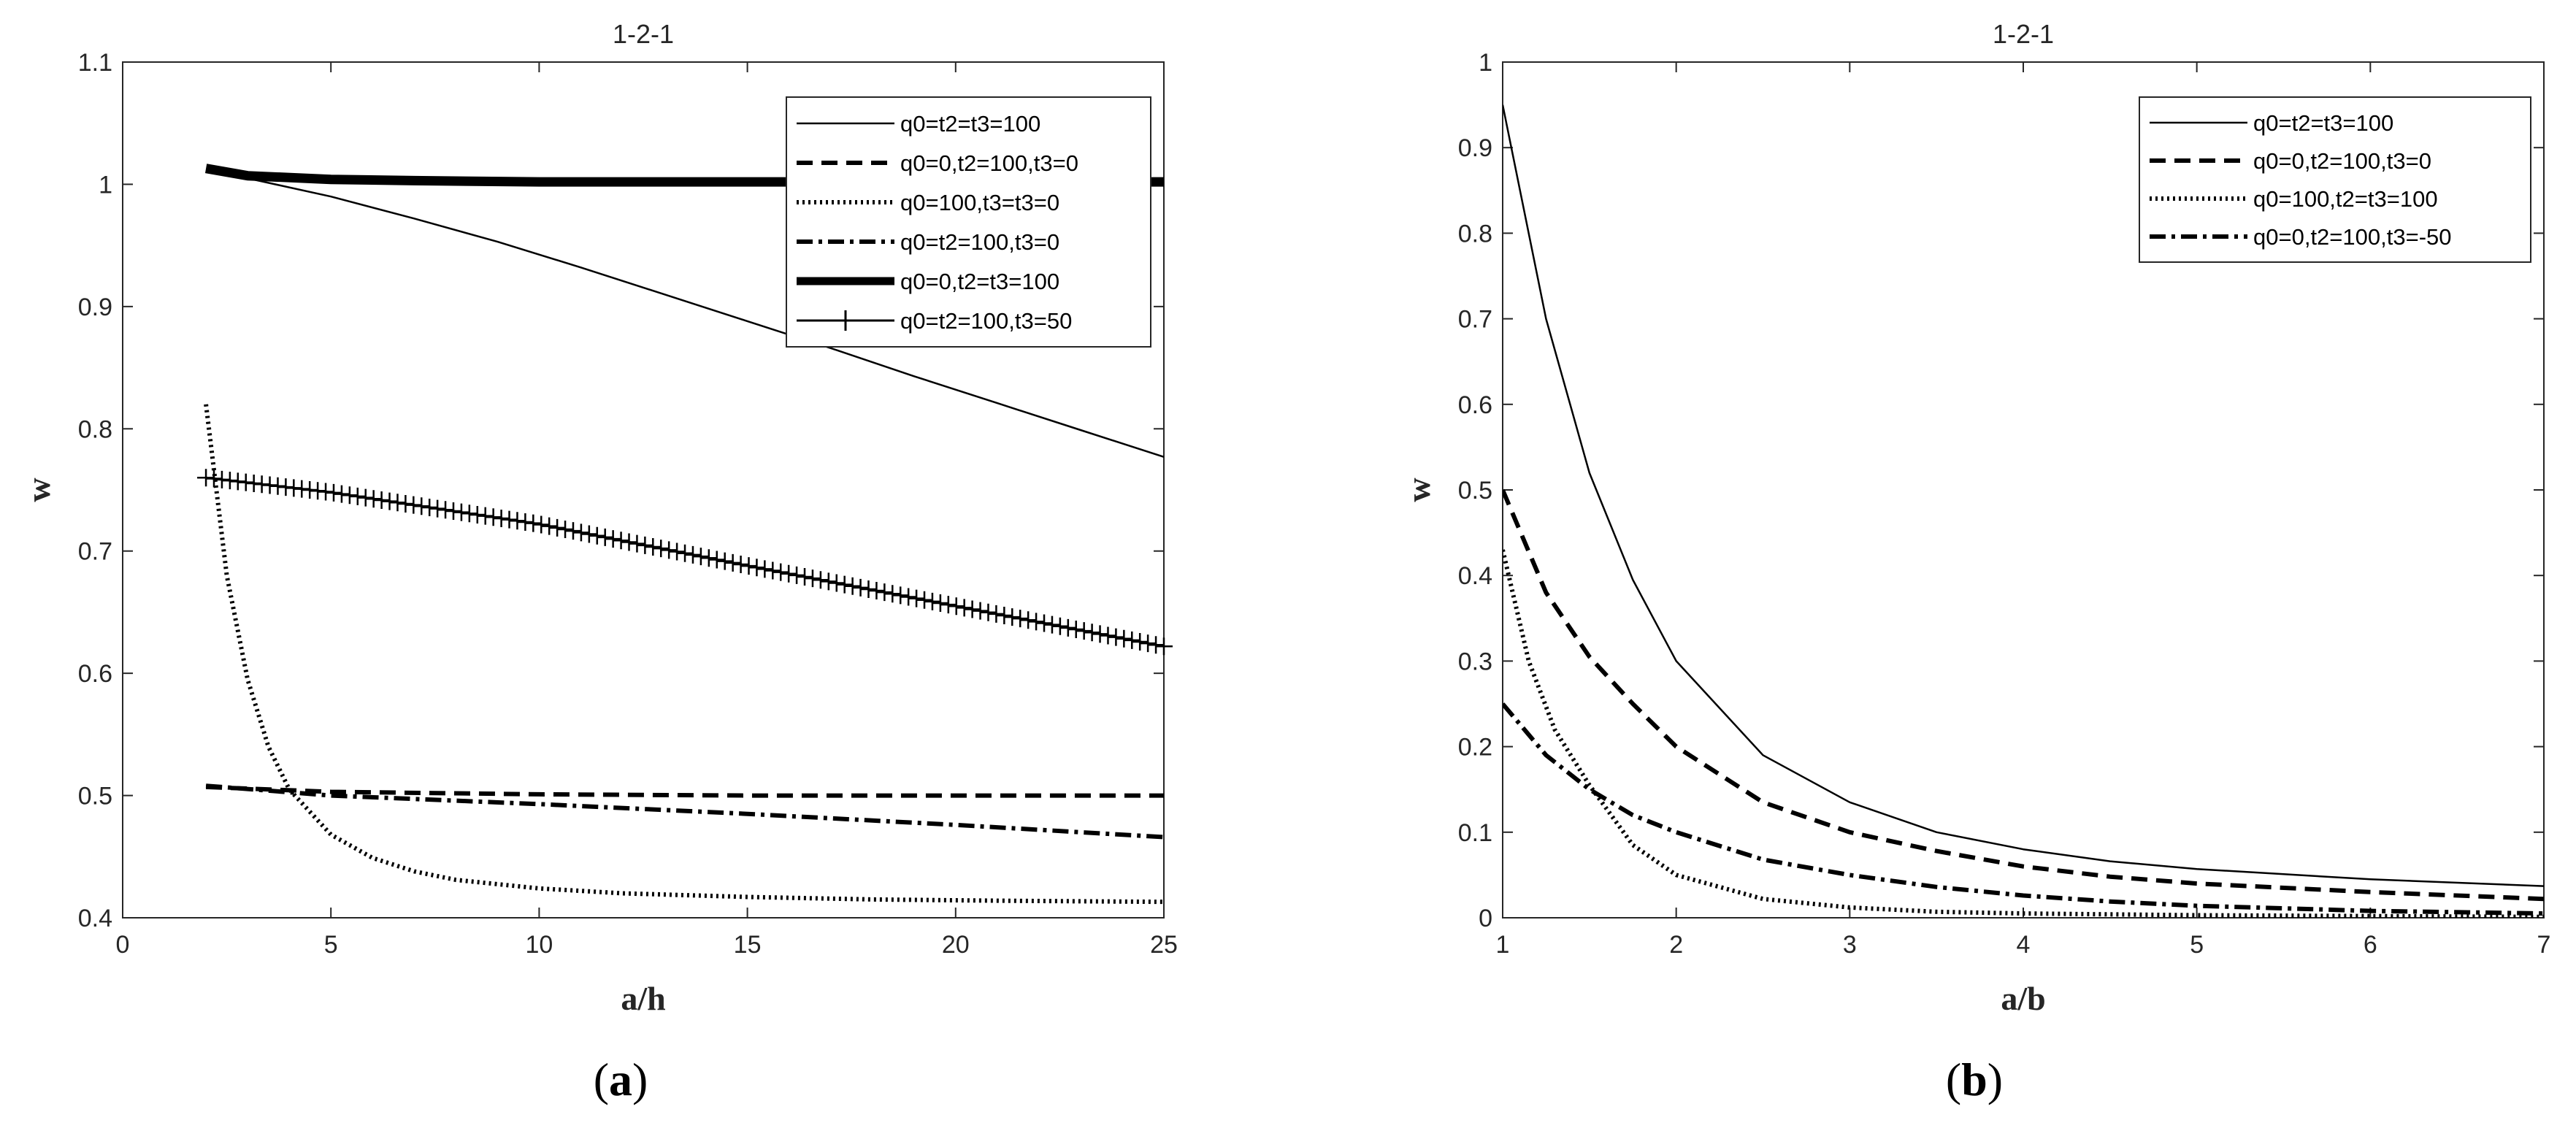  I want to click on x-tick-label: 6, so click(2370, 945).